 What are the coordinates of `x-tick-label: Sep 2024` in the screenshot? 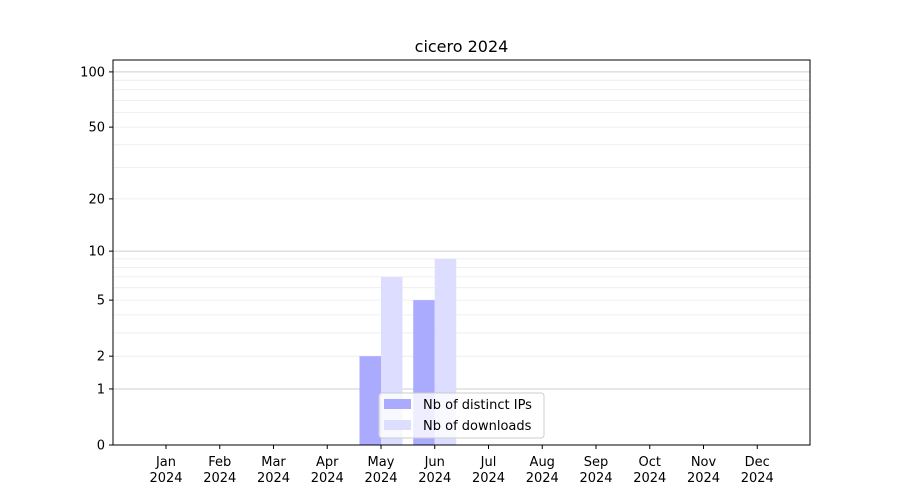 It's located at (595, 470).